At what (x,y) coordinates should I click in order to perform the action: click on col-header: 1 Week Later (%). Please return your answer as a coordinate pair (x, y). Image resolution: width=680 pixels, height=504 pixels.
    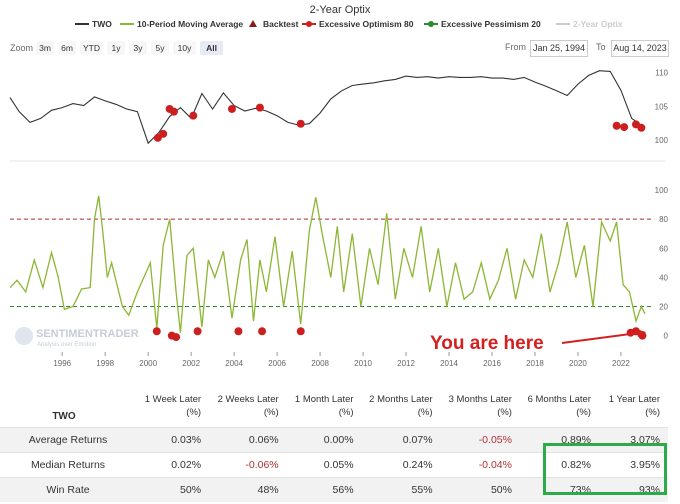
    Looking at the image, I should click on (173, 406).